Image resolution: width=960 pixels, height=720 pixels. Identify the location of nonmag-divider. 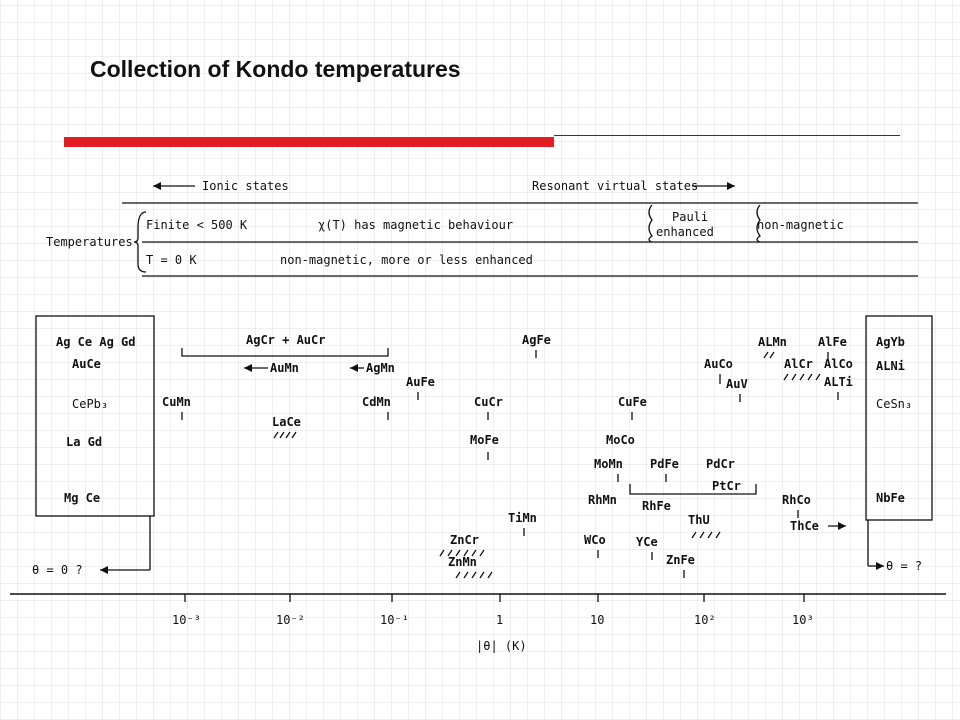
(758, 223).